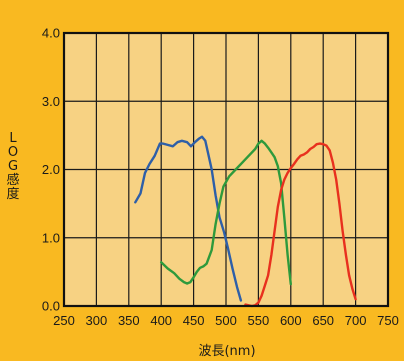 This screenshot has height=361, width=404. What do you see at coordinates (64, 320) in the screenshot?
I see `x-tick-label: 250` at bounding box center [64, 320].